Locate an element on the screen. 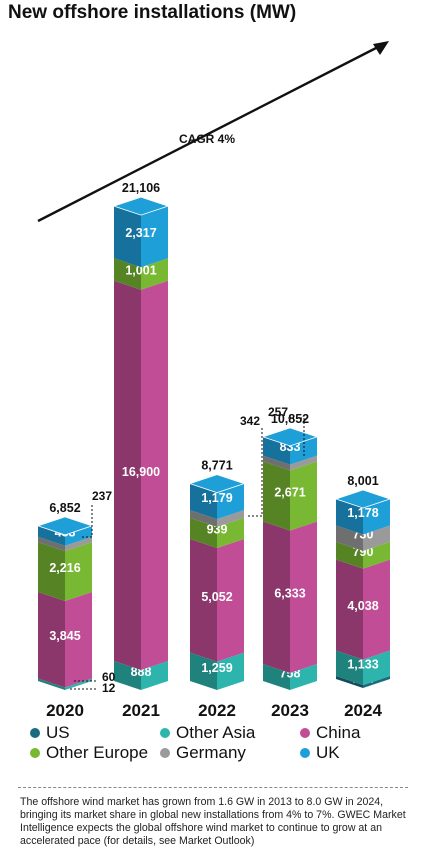 The image size is (429, 860). bar-segment-face-2021-other-europe is located at coordinates (154, 274).